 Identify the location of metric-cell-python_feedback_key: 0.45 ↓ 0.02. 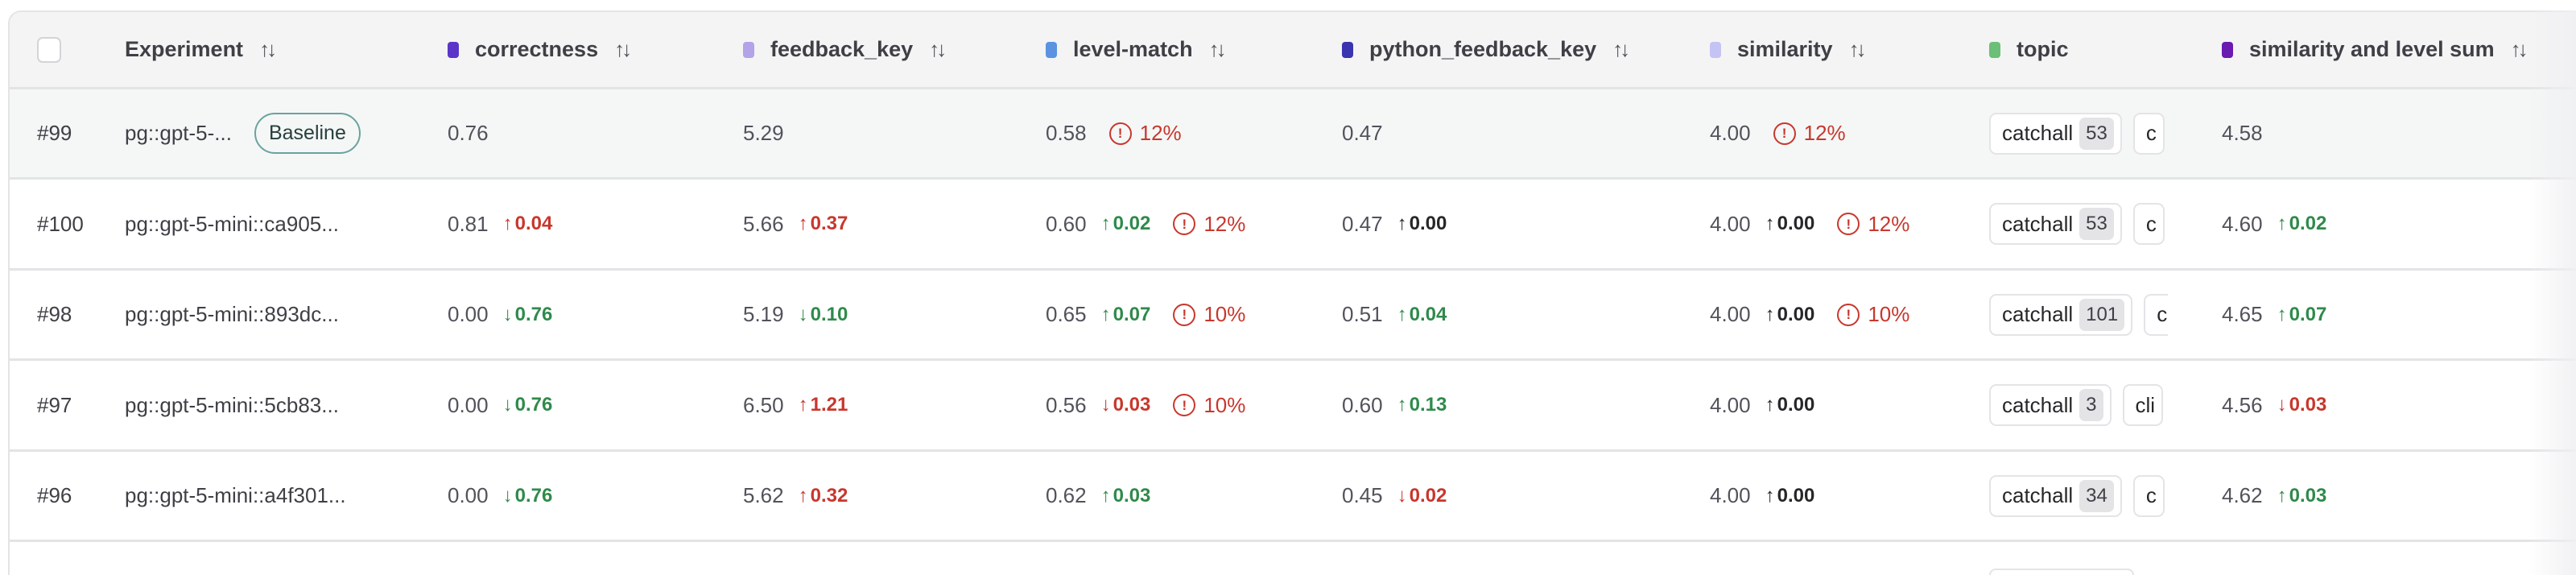
(1394, 496).